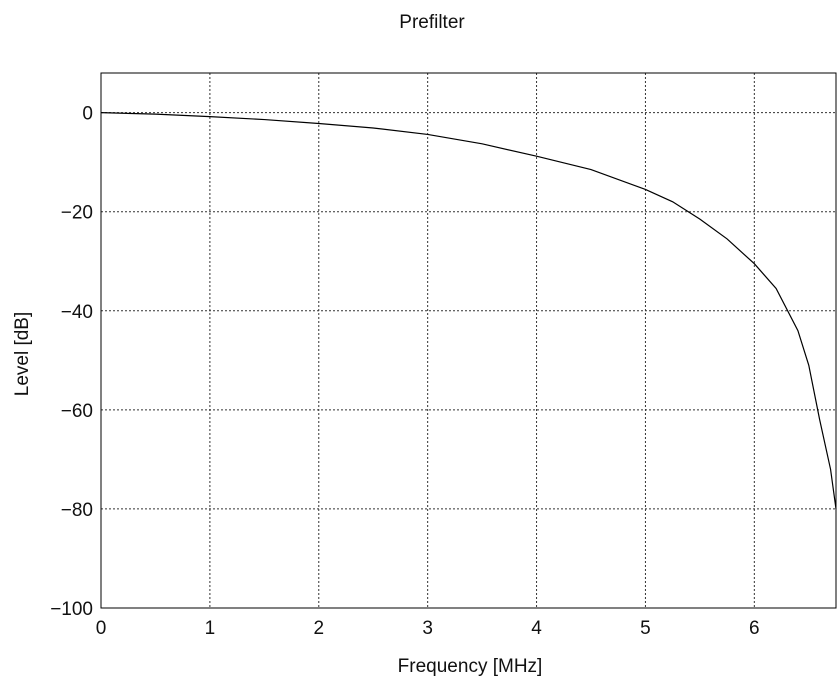 Image resolution: width=837 pixels, height=685 pixels. Describe the element at coordinates (22, 354) in the screenshot. I see `y-axis-label: Level [dB]` at that location.